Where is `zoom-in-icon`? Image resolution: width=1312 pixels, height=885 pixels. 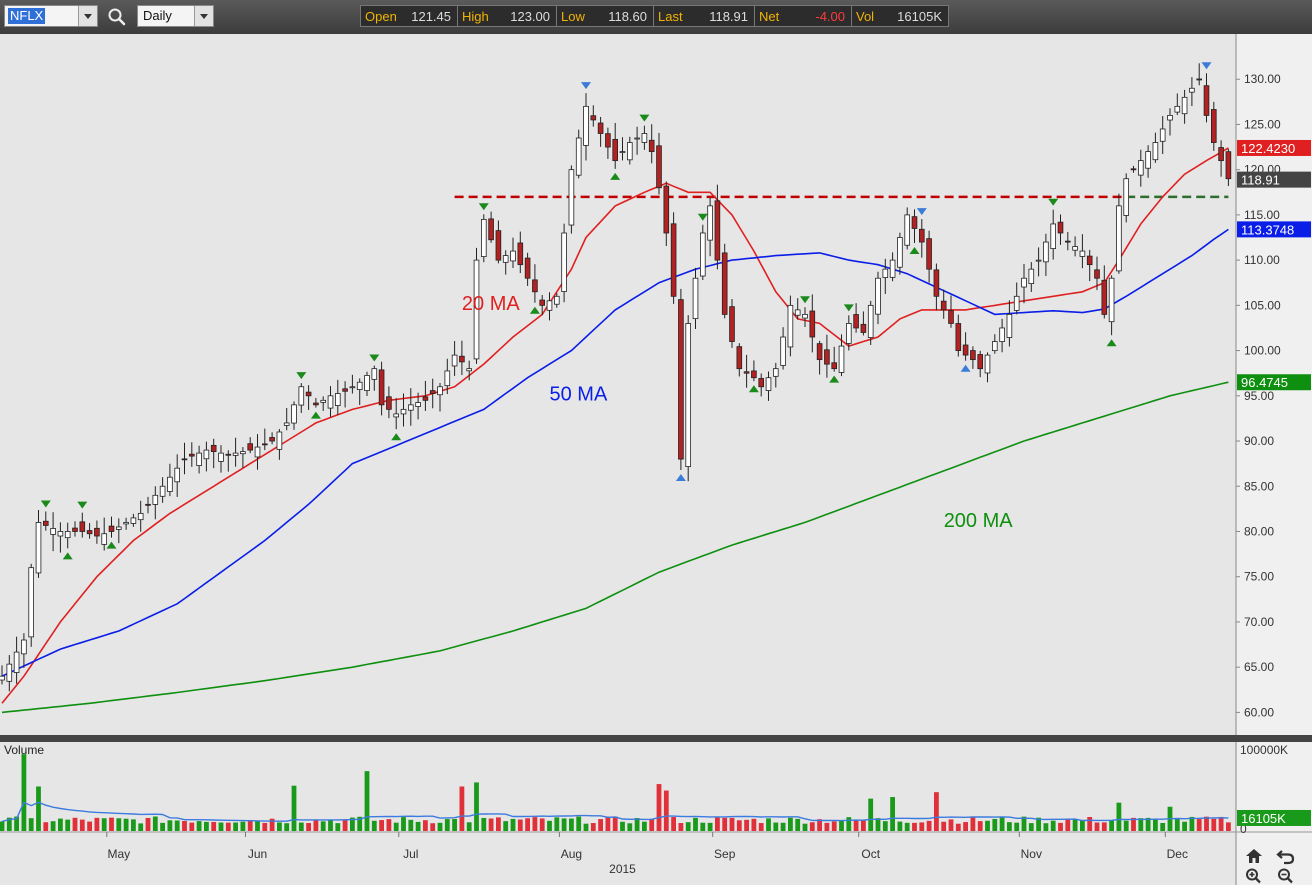
zoom-in-icon is located at coordinates (1254, 876).